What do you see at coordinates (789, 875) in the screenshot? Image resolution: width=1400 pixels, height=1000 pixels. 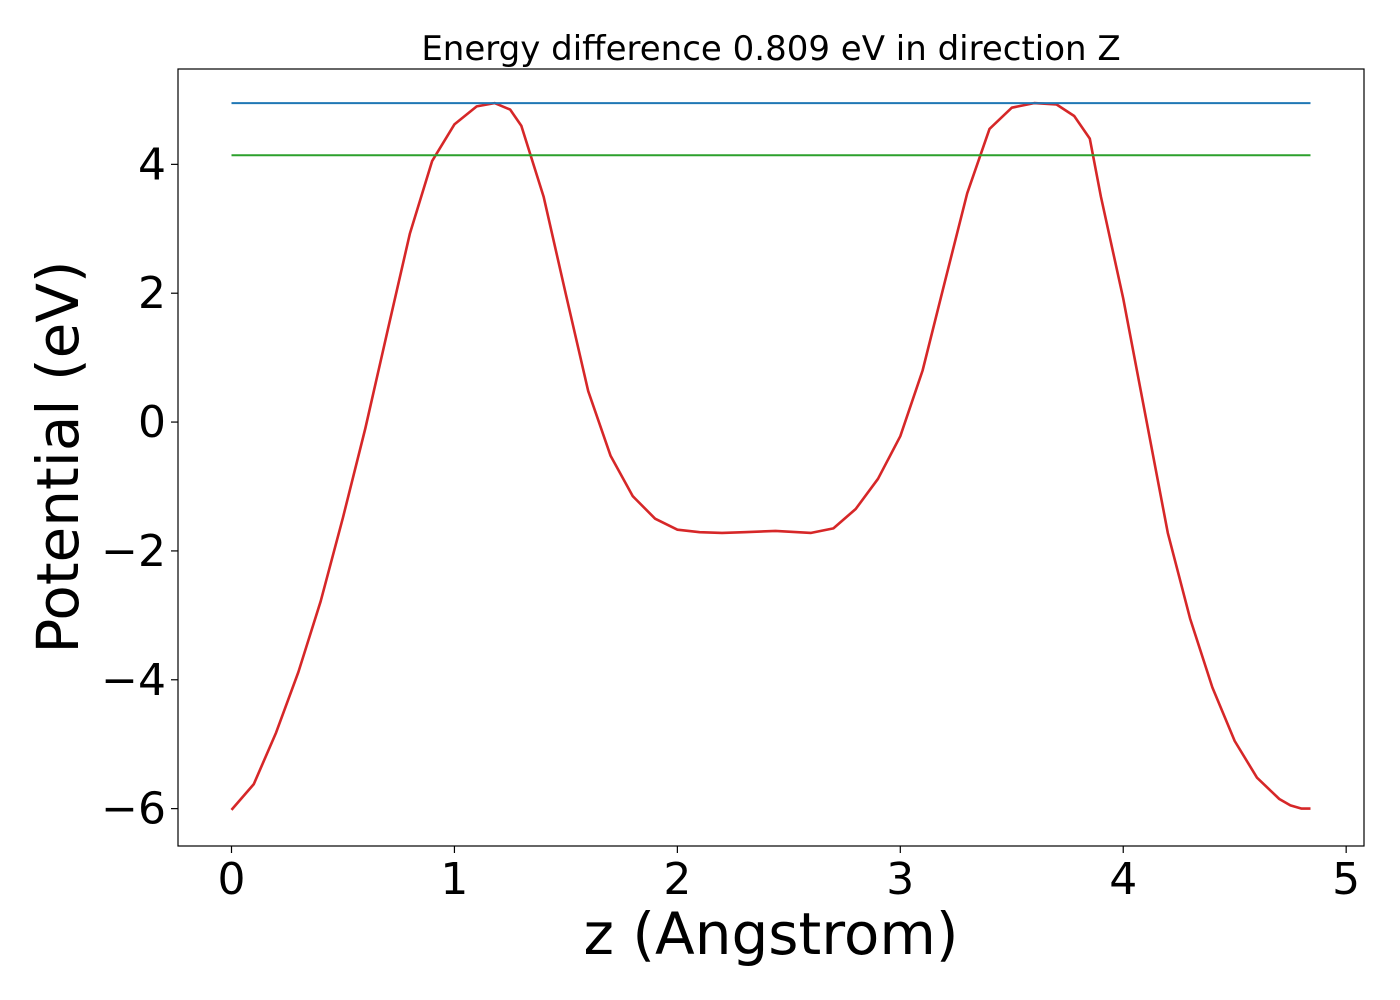 I see `x-axis-ticks: 0 1 2 3 4 5` at bounding box center [789, 875].